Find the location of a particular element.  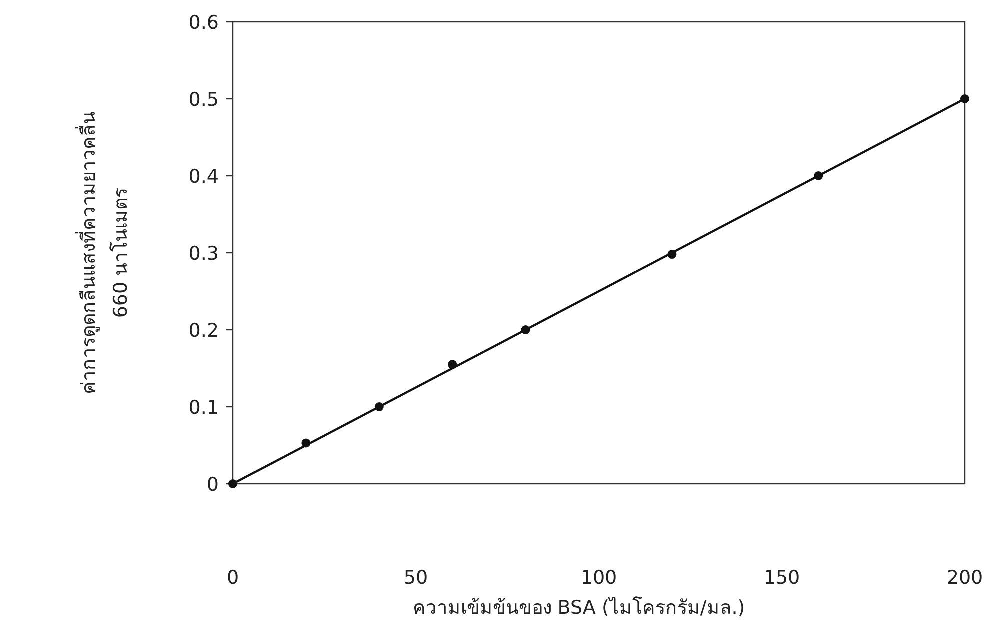

xtick: 200 is located at coordinates (965, 578).